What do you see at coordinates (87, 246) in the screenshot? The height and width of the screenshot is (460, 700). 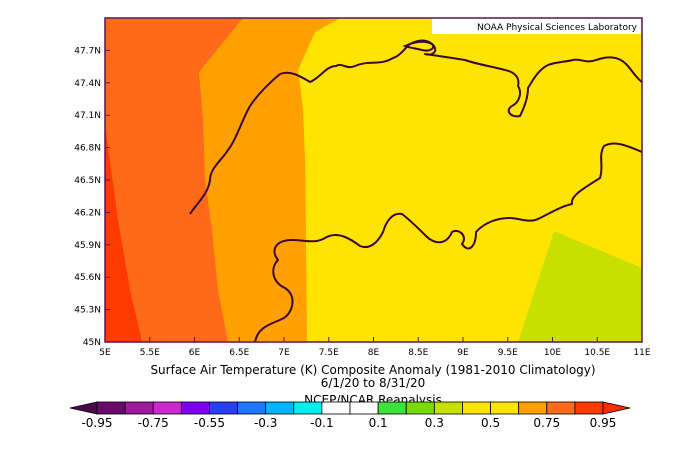 I see `y-tick-label: 45.9N` at bounding box center [87, 246].